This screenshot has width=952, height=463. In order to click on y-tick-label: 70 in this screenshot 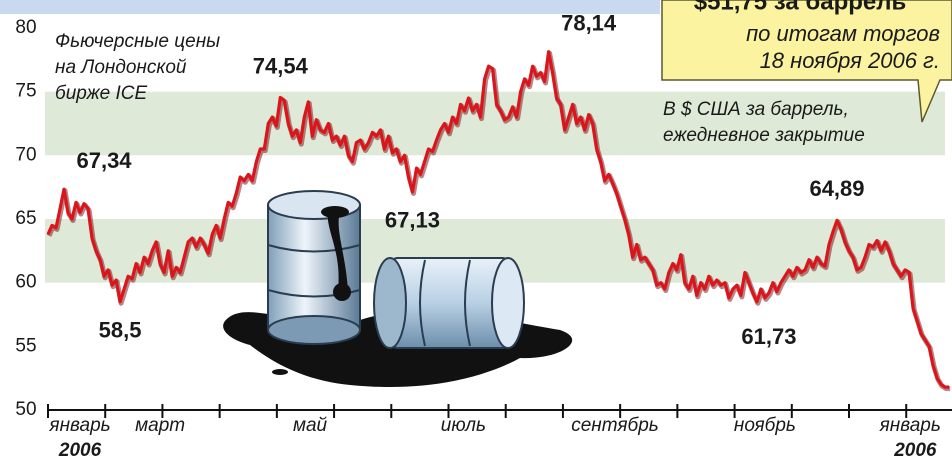, I will do `click(25, 154)`.